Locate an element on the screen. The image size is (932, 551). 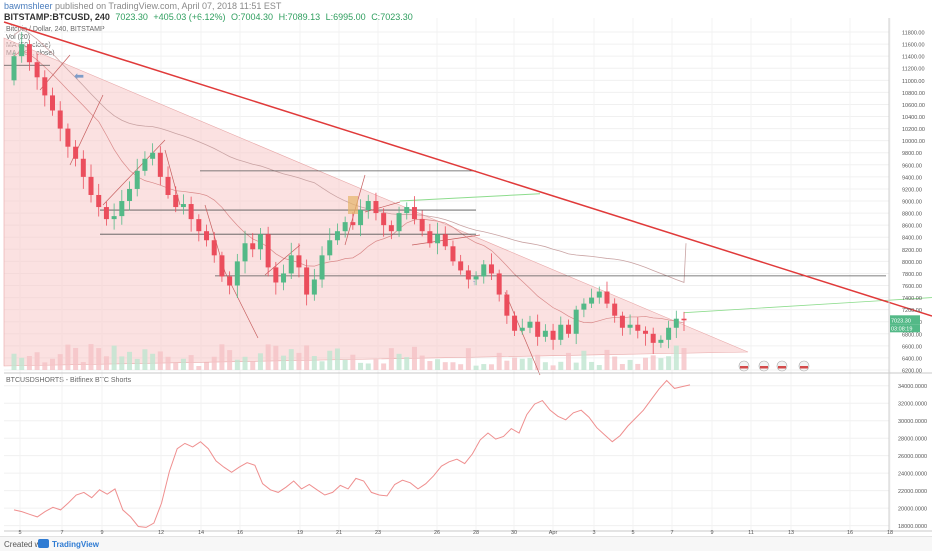
time-tick-label: 9 is located at coordinates (101, 533).